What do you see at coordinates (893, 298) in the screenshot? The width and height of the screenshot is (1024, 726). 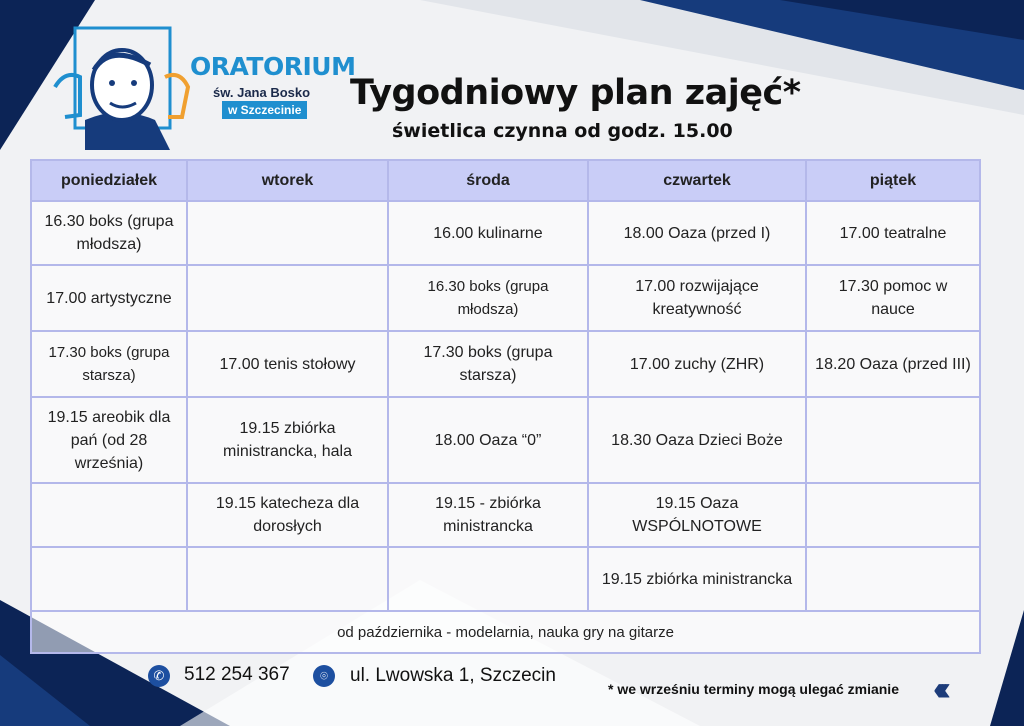 I see `activity-cell: 17.30 pomoc w nauce` at bounding box center [893, 298].